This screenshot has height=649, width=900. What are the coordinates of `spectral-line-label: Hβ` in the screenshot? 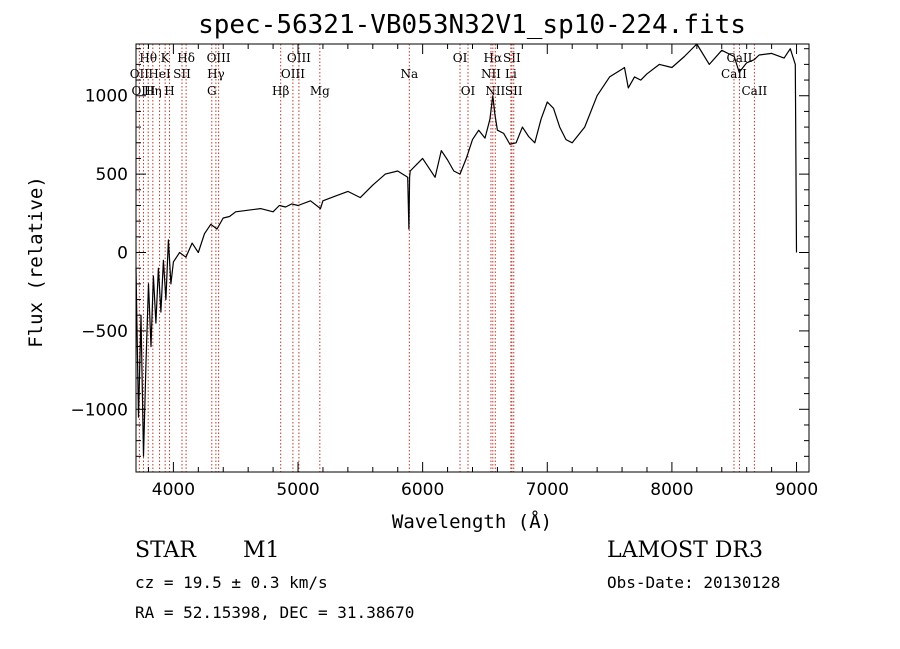 It's located at (280, 91).